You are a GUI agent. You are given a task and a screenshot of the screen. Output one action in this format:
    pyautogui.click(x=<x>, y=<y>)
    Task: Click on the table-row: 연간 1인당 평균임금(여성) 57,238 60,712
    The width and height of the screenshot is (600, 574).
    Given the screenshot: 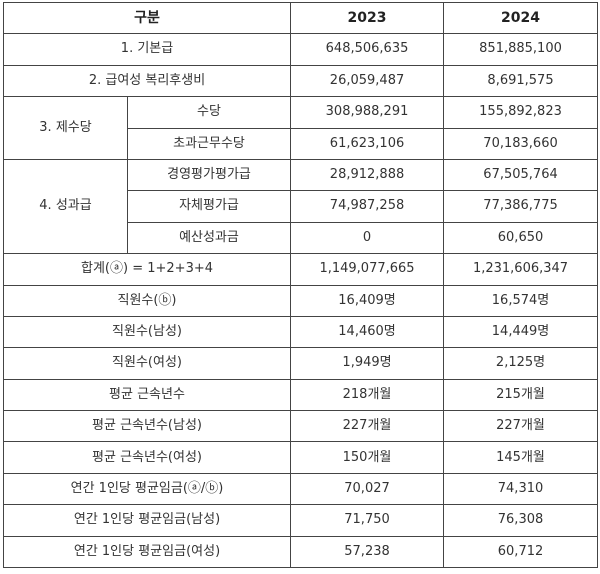 What is the action you would take?
    pyautogui.click(x=300, y=552)
    